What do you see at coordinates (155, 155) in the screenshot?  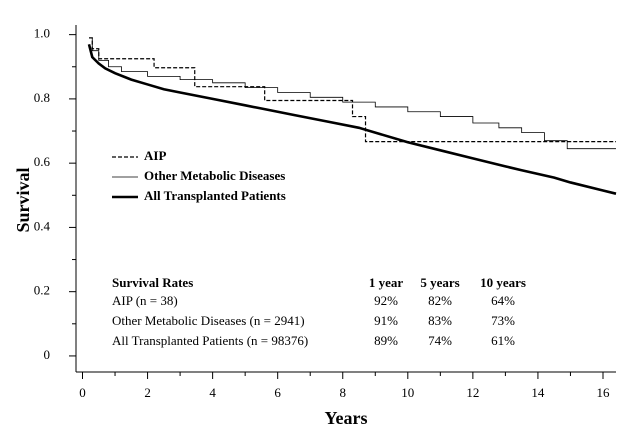 I see `legend-label: AIP` at bounding box center [155, 155].